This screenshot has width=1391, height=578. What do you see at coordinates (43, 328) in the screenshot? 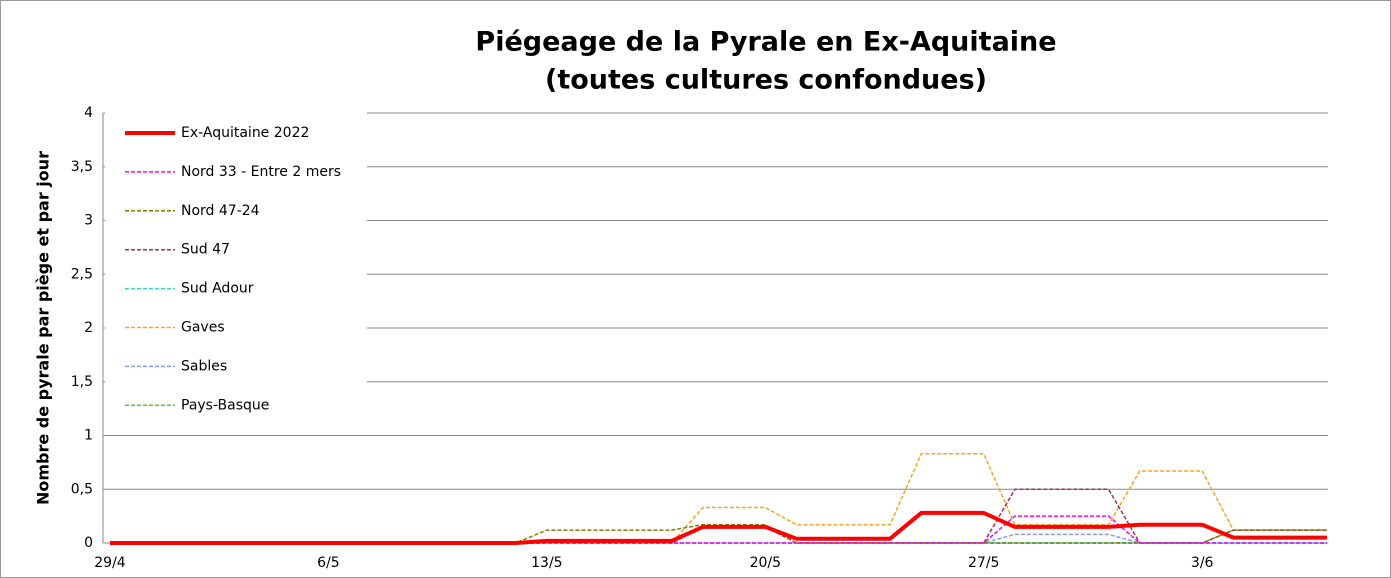
I see `y-axis-label: Nombre de pyrale par piège et par jour` at bounding box center [43, 328].